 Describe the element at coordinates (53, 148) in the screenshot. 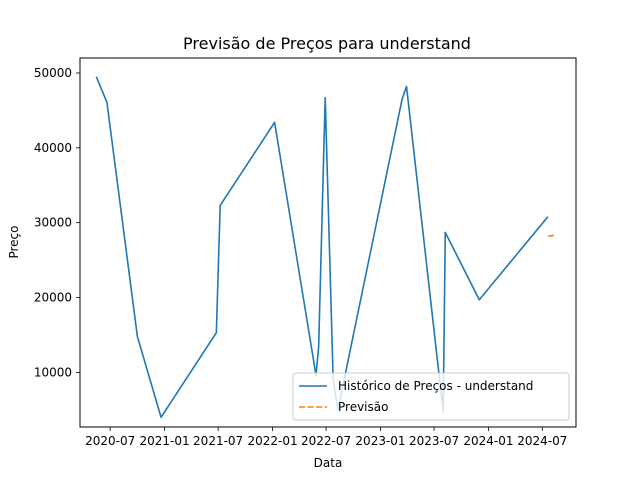

I see `y-tick-label: 40000` at that location.